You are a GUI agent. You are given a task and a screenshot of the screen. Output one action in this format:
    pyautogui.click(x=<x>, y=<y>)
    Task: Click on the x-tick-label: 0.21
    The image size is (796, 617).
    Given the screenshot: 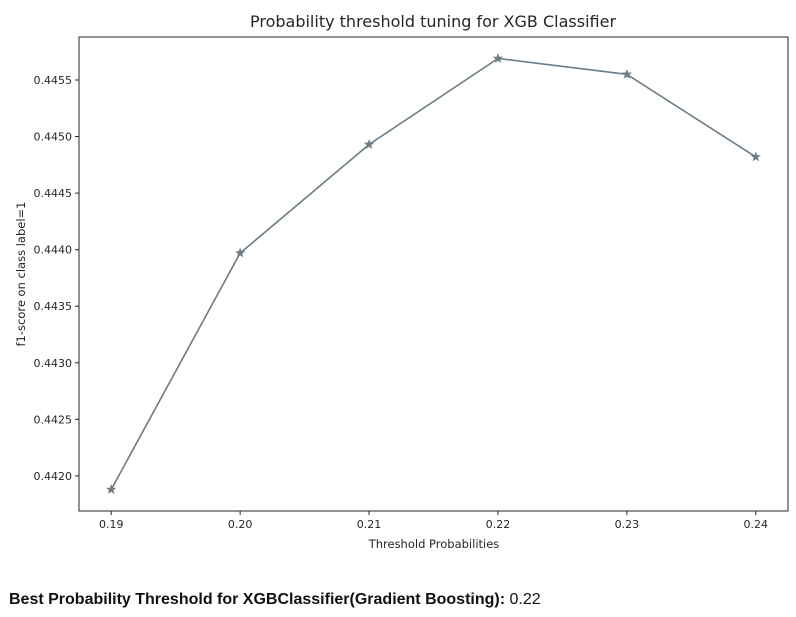 What is the action you would take?
    pyautogui.click(x=369, y=524)
    